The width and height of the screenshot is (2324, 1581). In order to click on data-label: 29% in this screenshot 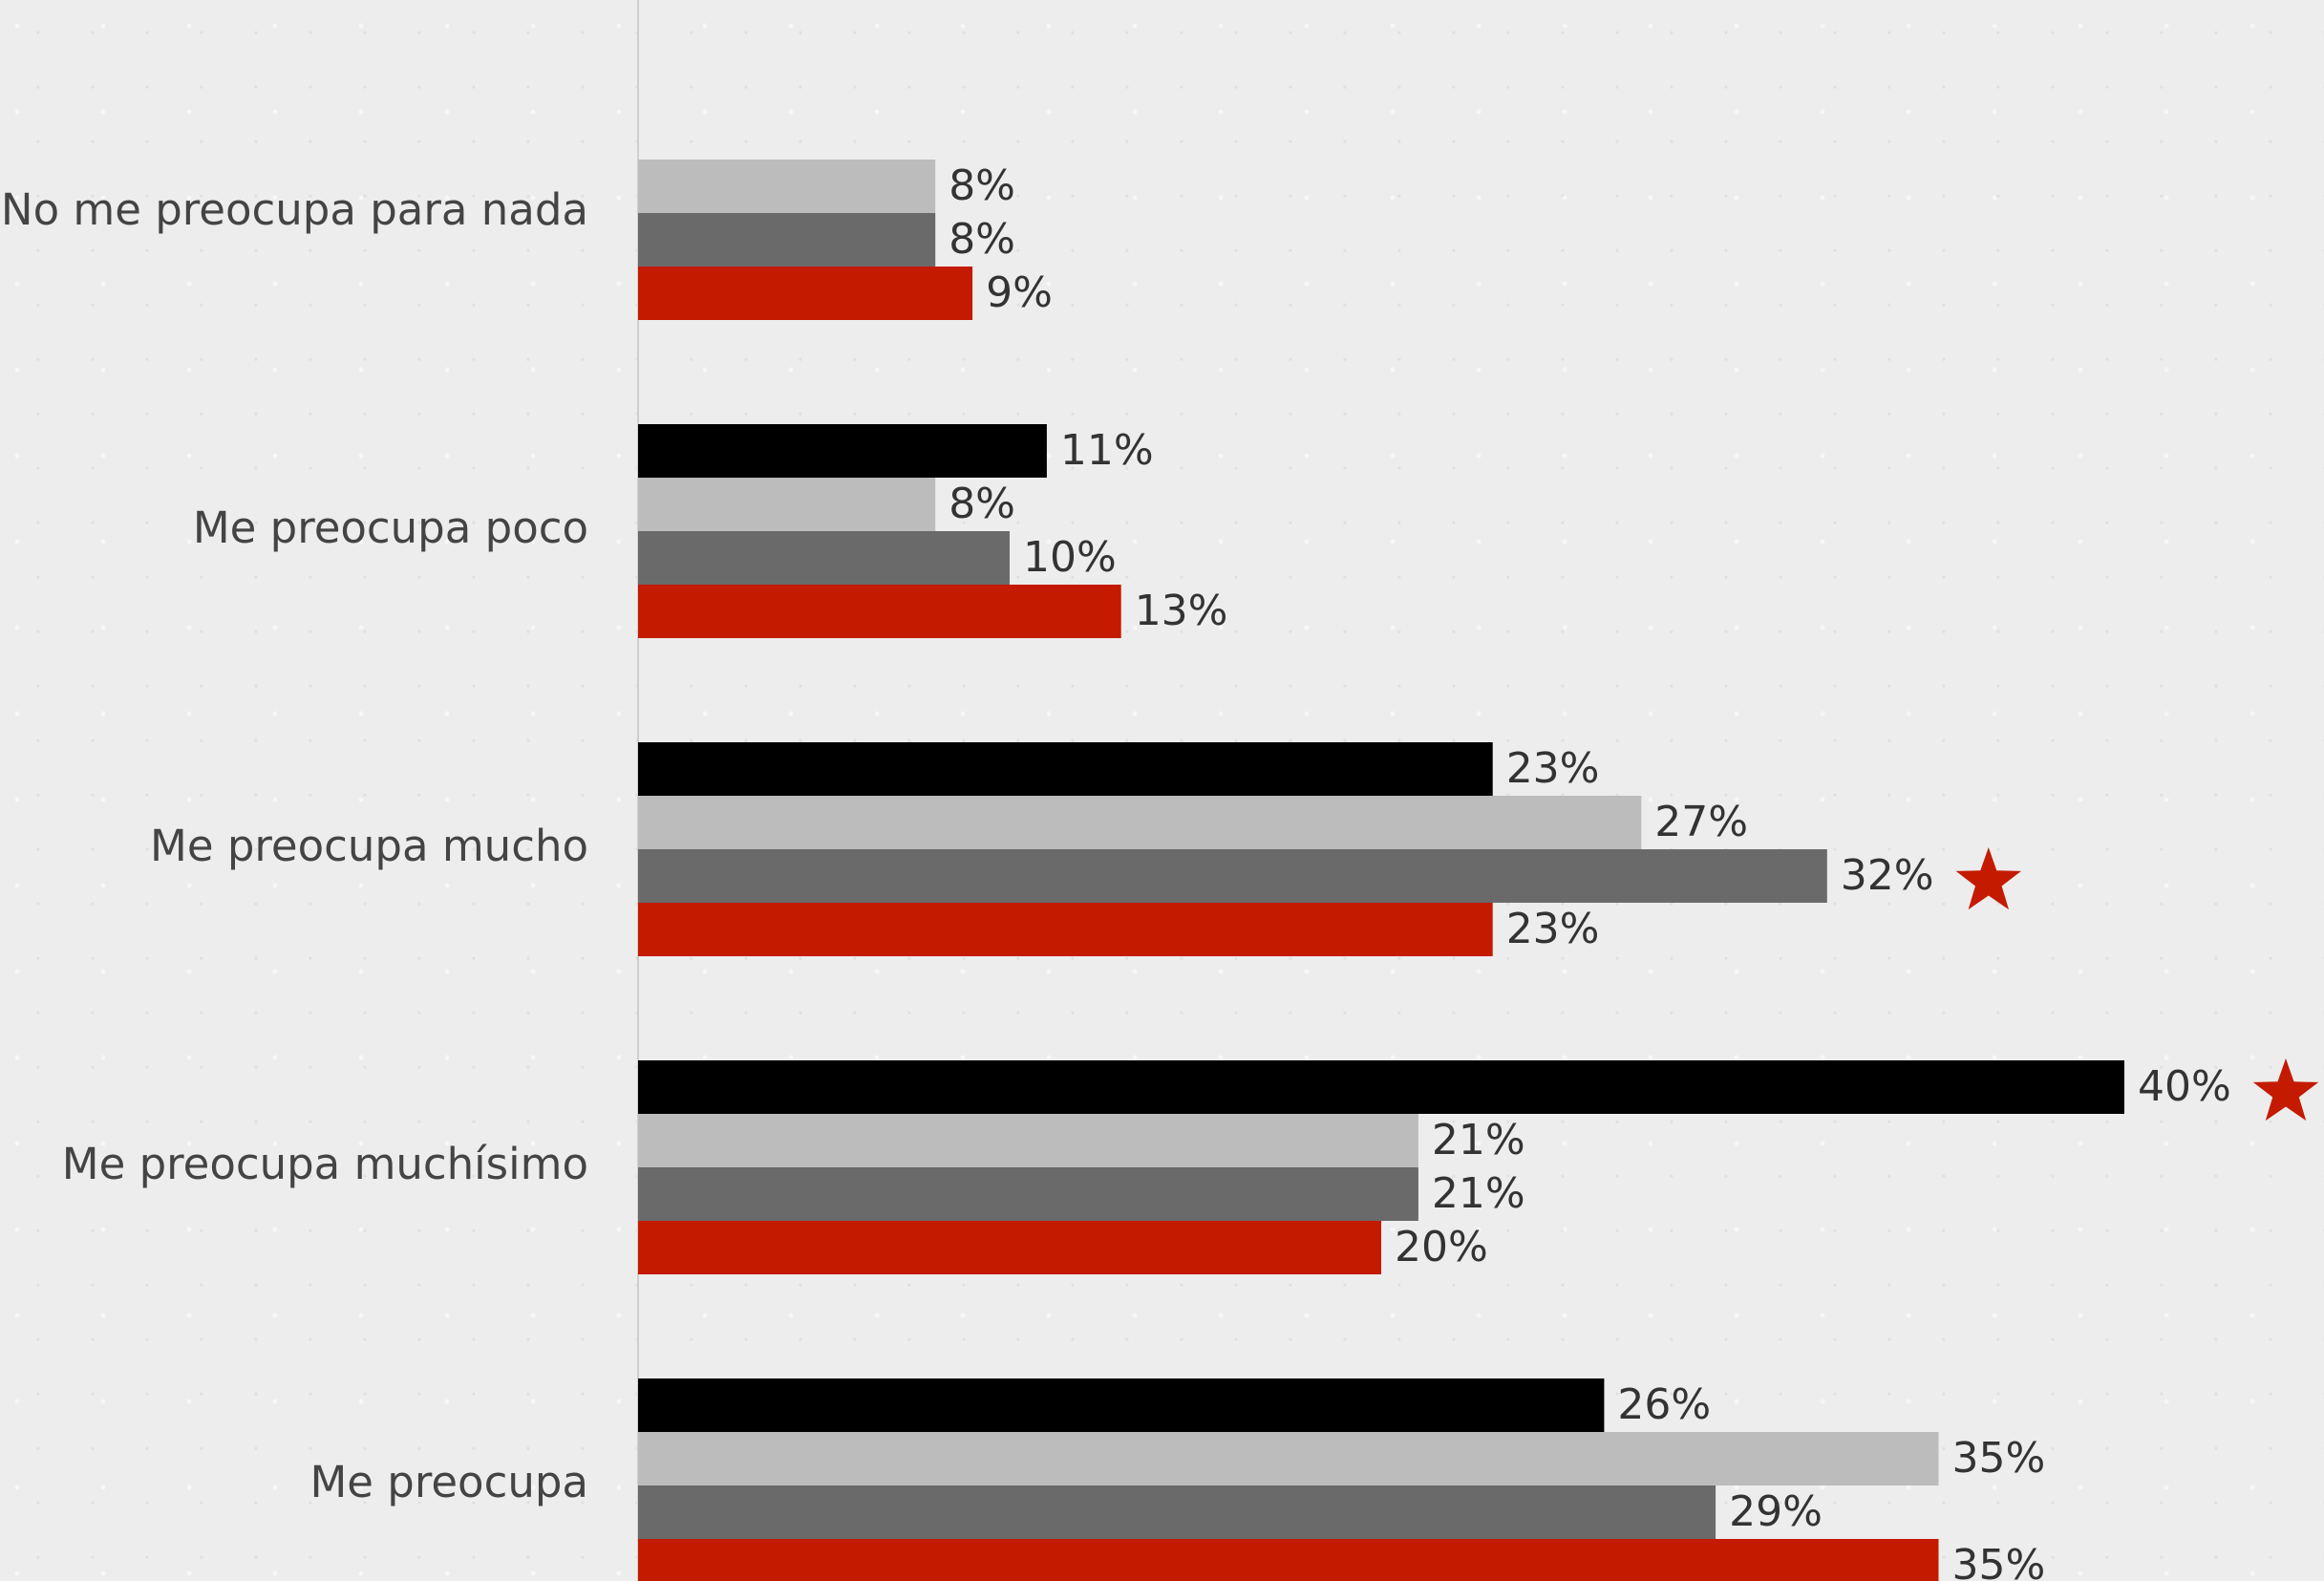, I will do `click(1776, 1511)`.